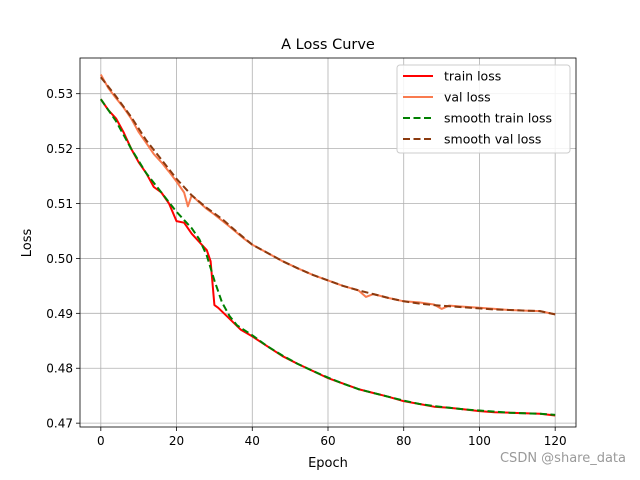 This screenshot has width=640, height=480. Describe the element at coordinates (328, 463) in the screenshot. I see `x-axis-label: Epoch` at that location.